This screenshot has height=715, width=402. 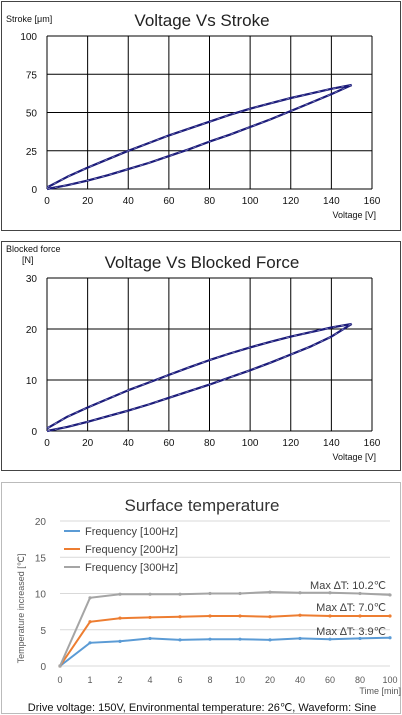 I want to click on chart1-series-0-texture, so click(x=199, y=137).